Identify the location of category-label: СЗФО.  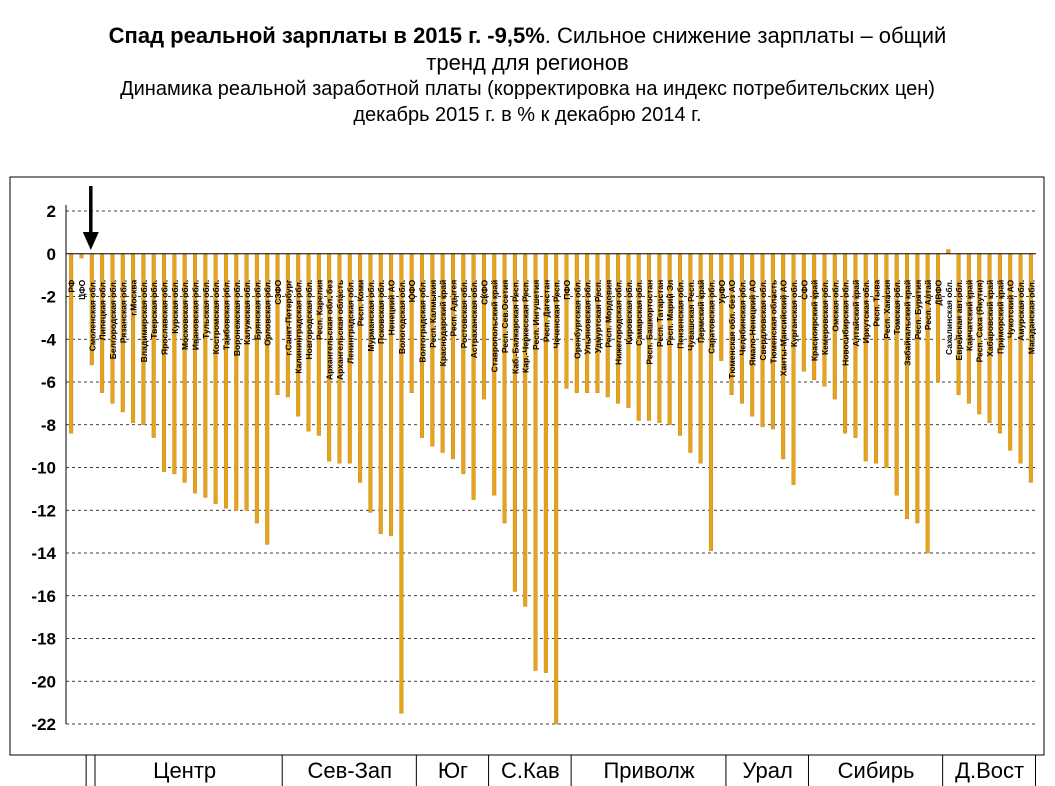
(278, 291).